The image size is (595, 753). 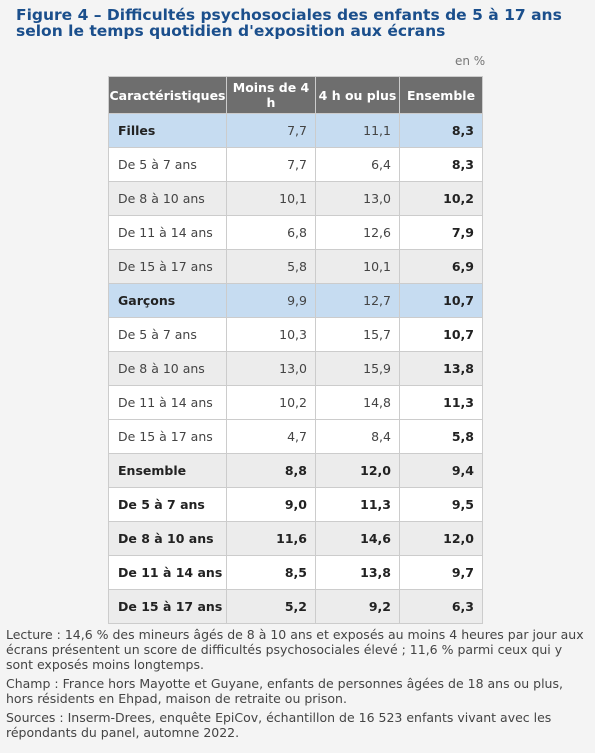 What do you see at coordinates (357, 232) in the screenshot?
I see `cell-4h-ou-plus: 12,6` at bounding box center [357, 232].